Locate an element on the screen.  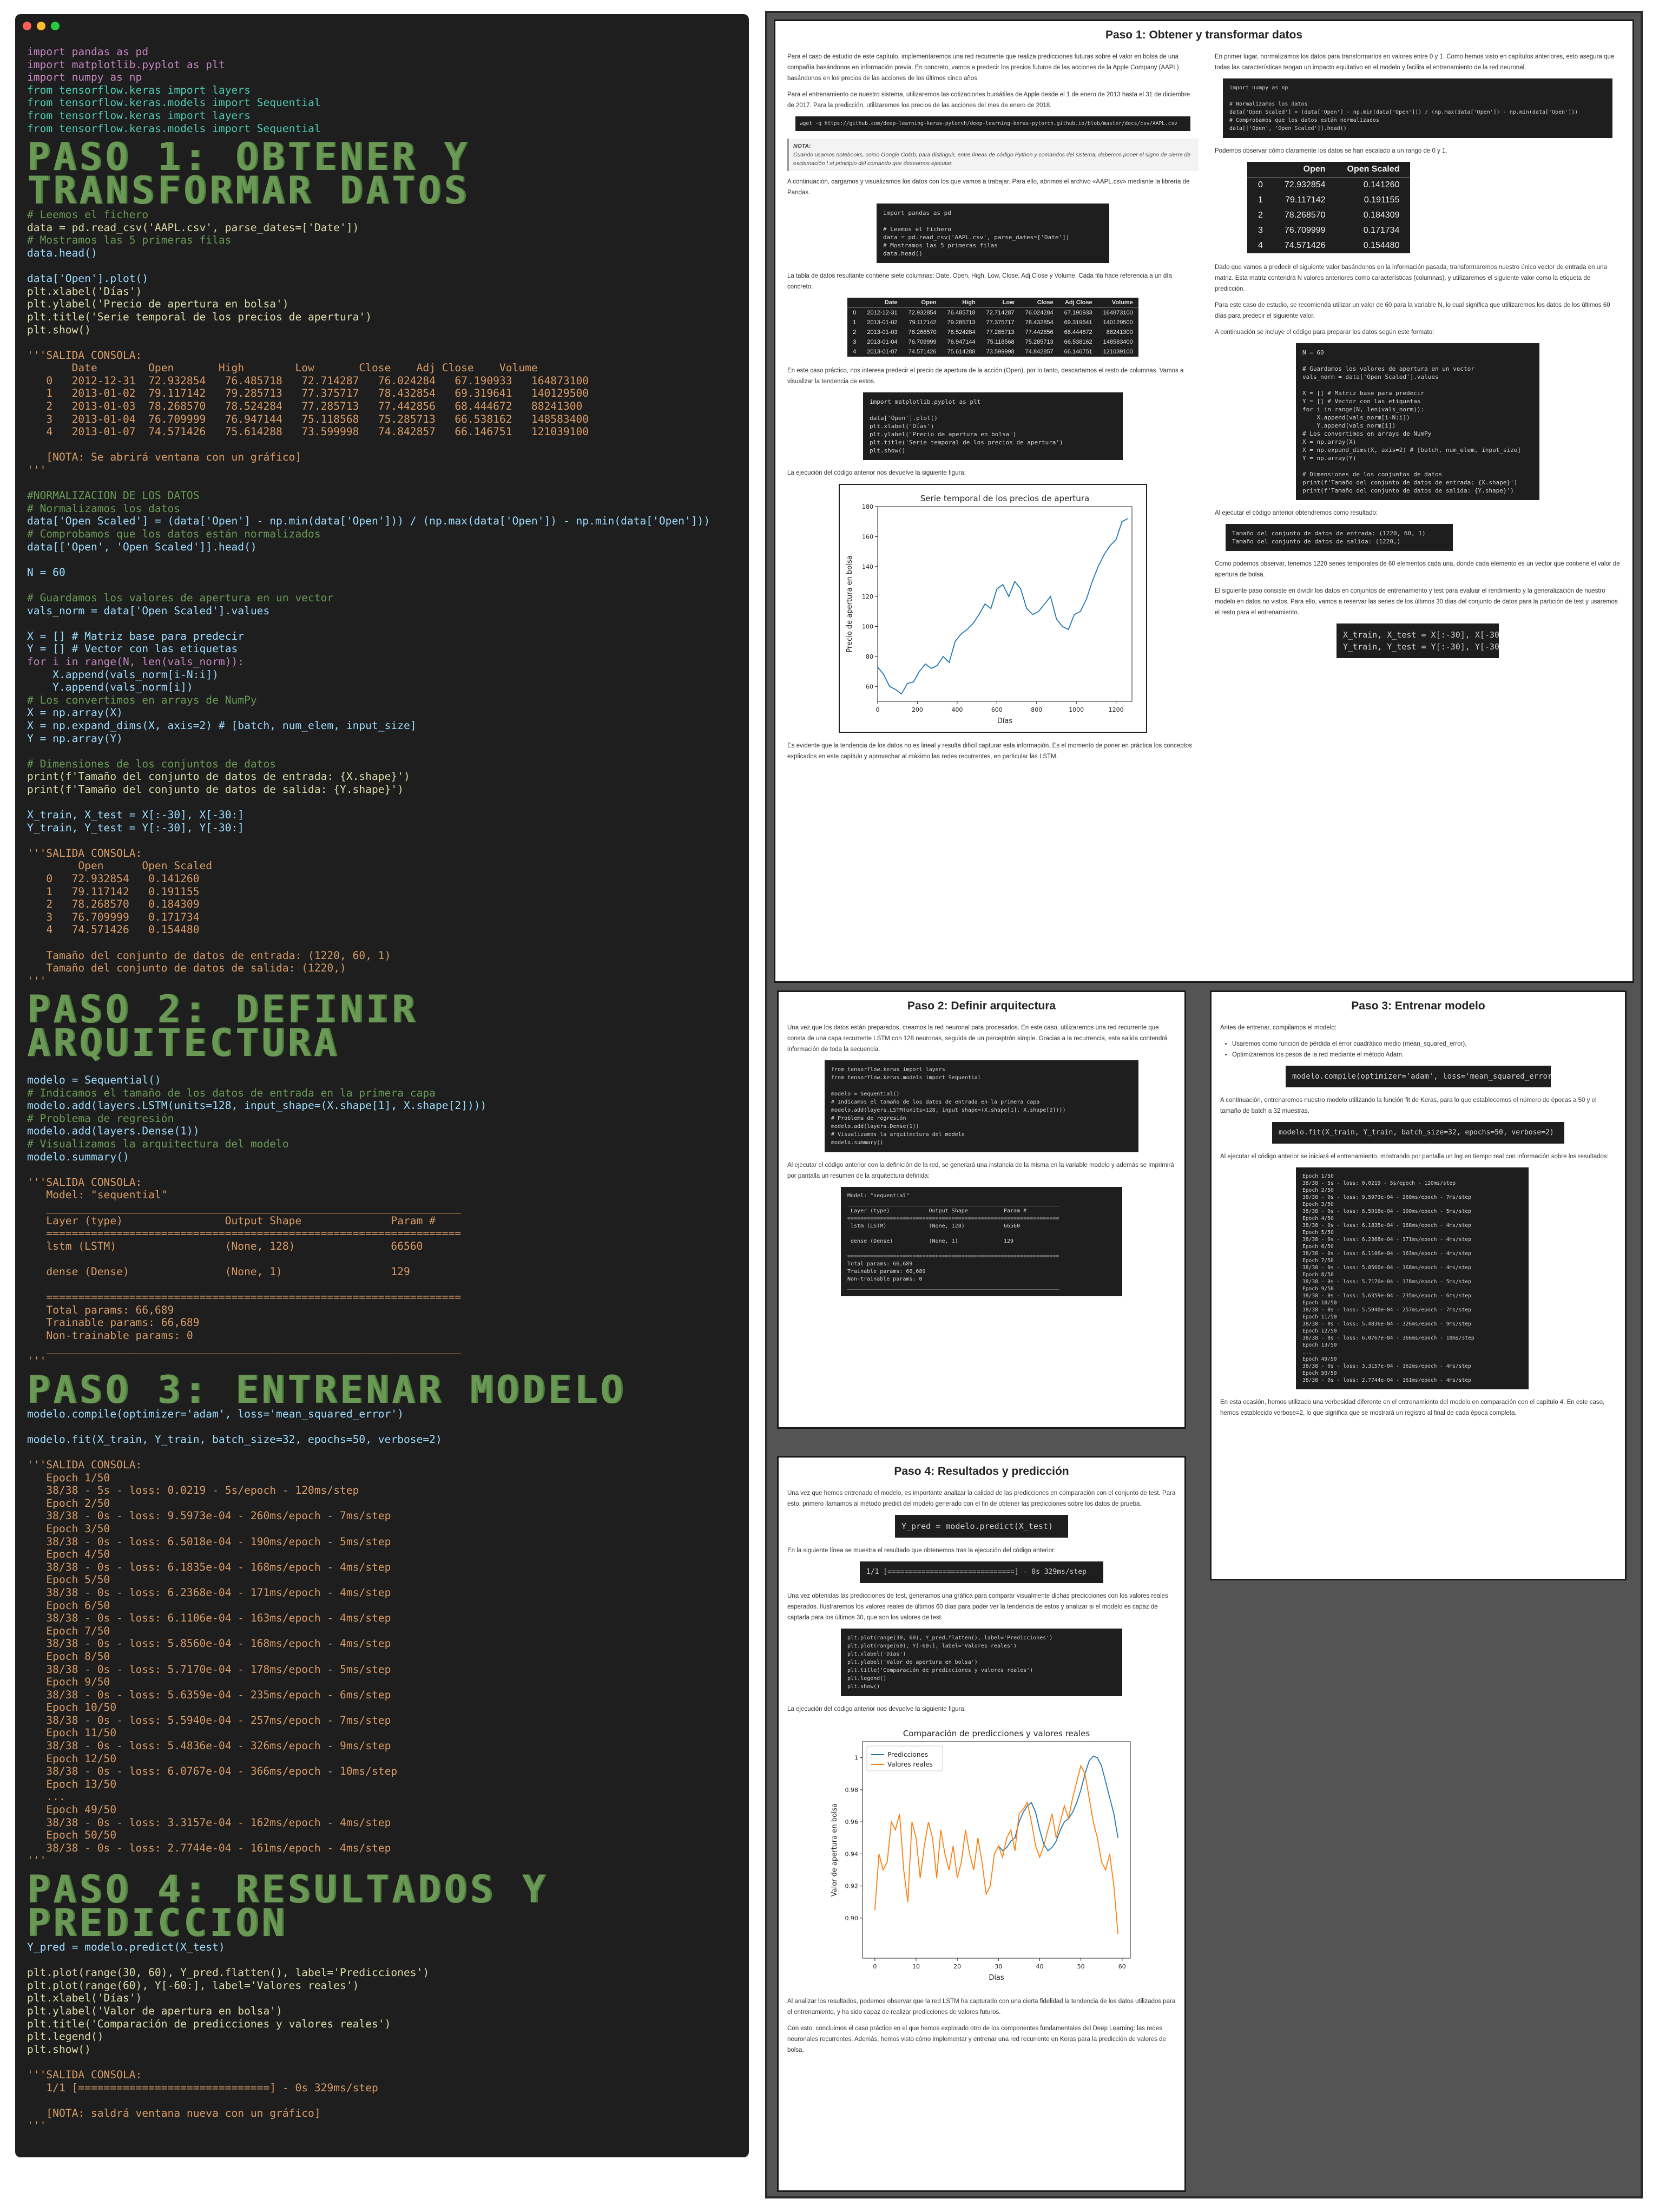
table-row: 1 79.117142 0.191155 is located at coordinates (1329, 201).